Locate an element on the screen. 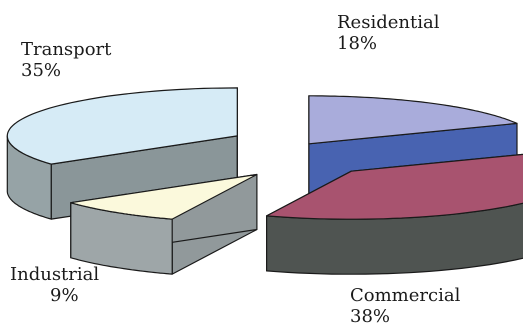  slice-name-residential: Residential is located at coordinates (388, 22).